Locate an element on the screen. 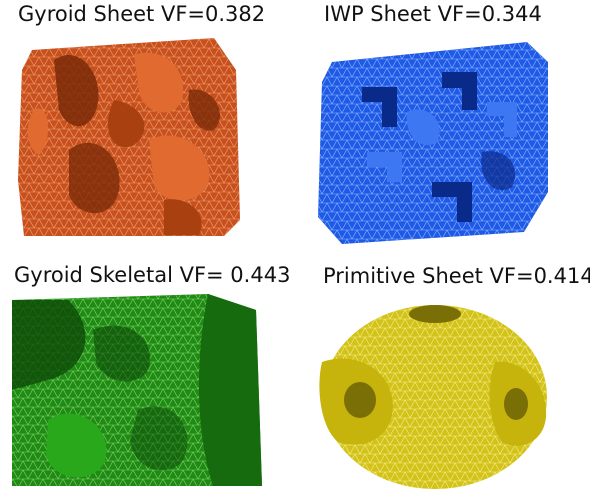 This screenshot has width=590, height=498. gyroid-skeletal-label: Gyroid Skeletal VF= 0.443 is located at coordinates (152, 275).